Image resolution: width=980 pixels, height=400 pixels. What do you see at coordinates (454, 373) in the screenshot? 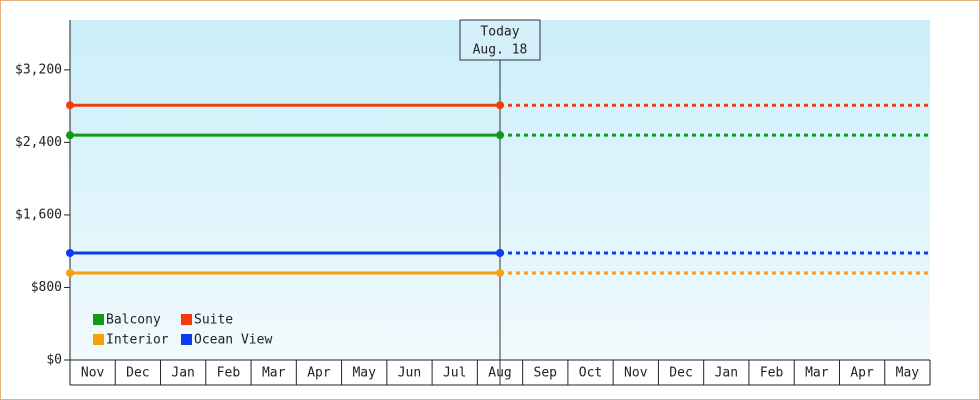
I see `x-tick-label: Jul` at bounding box center [454, 373].